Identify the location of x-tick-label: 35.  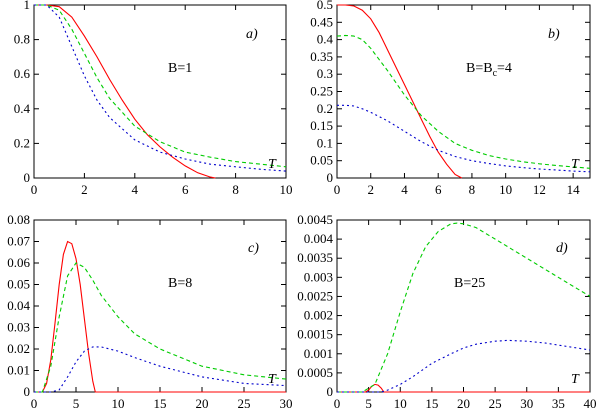
(558, 403).